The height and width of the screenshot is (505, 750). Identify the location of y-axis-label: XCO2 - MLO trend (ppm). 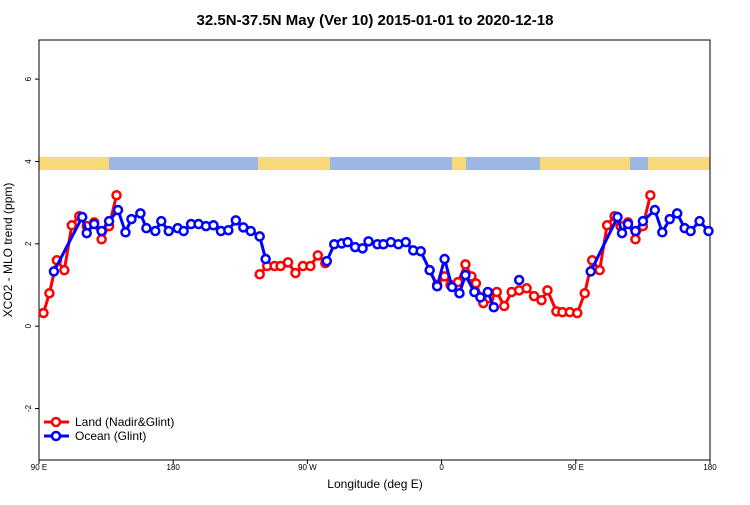
(8, 250).